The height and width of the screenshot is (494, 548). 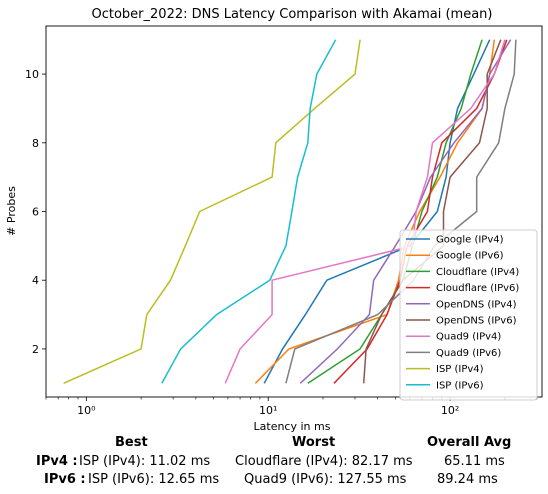 I want to click on x-tick-label: 10⁰, so click(x=86, y=410).